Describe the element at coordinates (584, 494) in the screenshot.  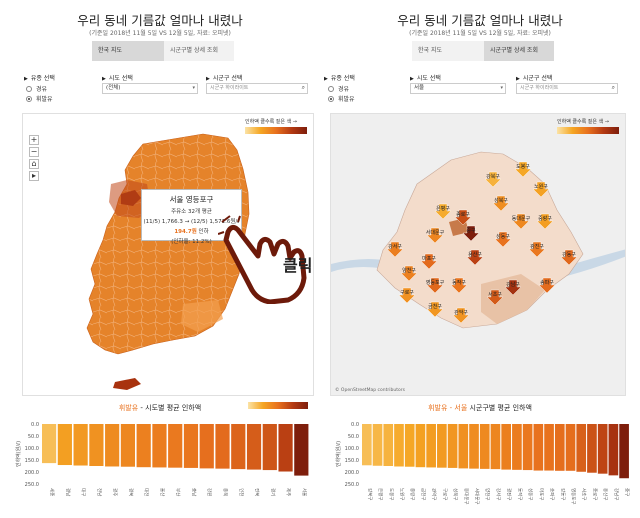
I see `x-tick-label: 서초구` at that location.